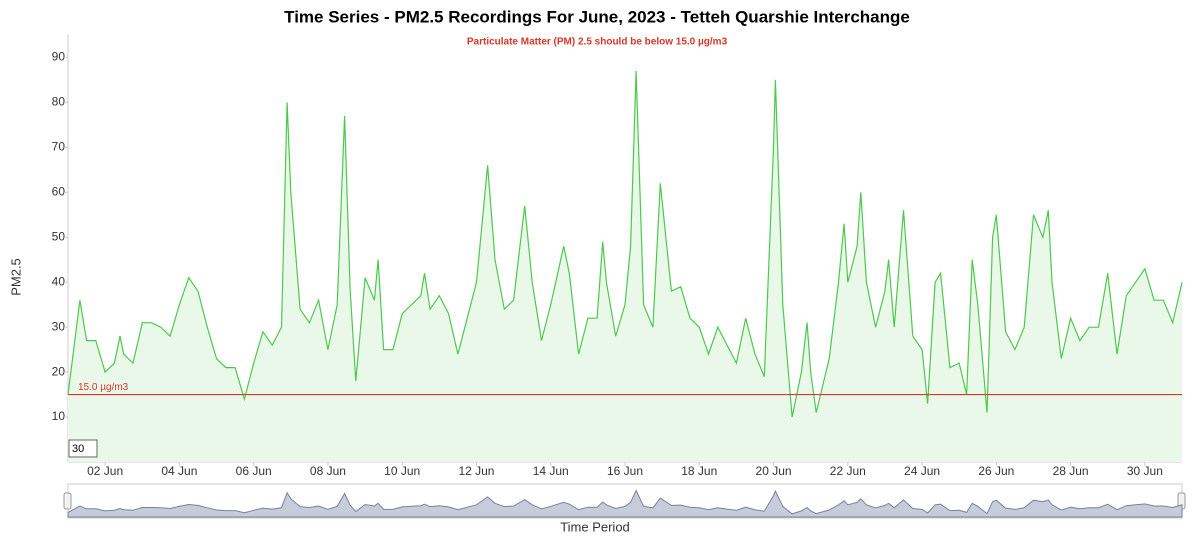 The width and height of the screenshot is (1194, 543). I want to click on range-box, so click(83, 448).